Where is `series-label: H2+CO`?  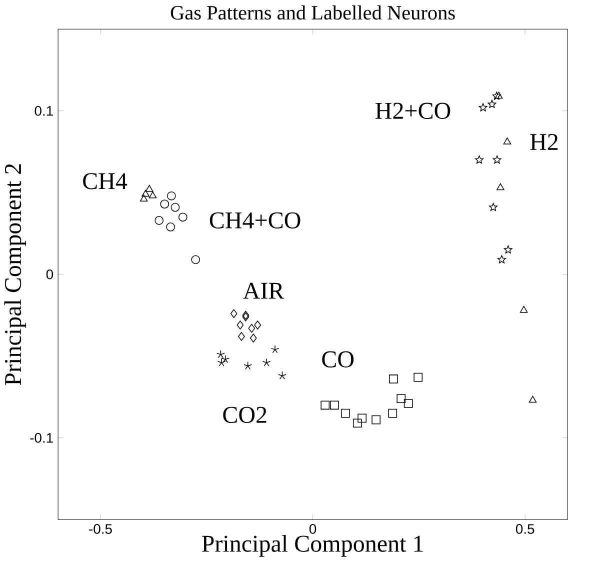
series-label: H2+CO is located at coordinates (413, 111).